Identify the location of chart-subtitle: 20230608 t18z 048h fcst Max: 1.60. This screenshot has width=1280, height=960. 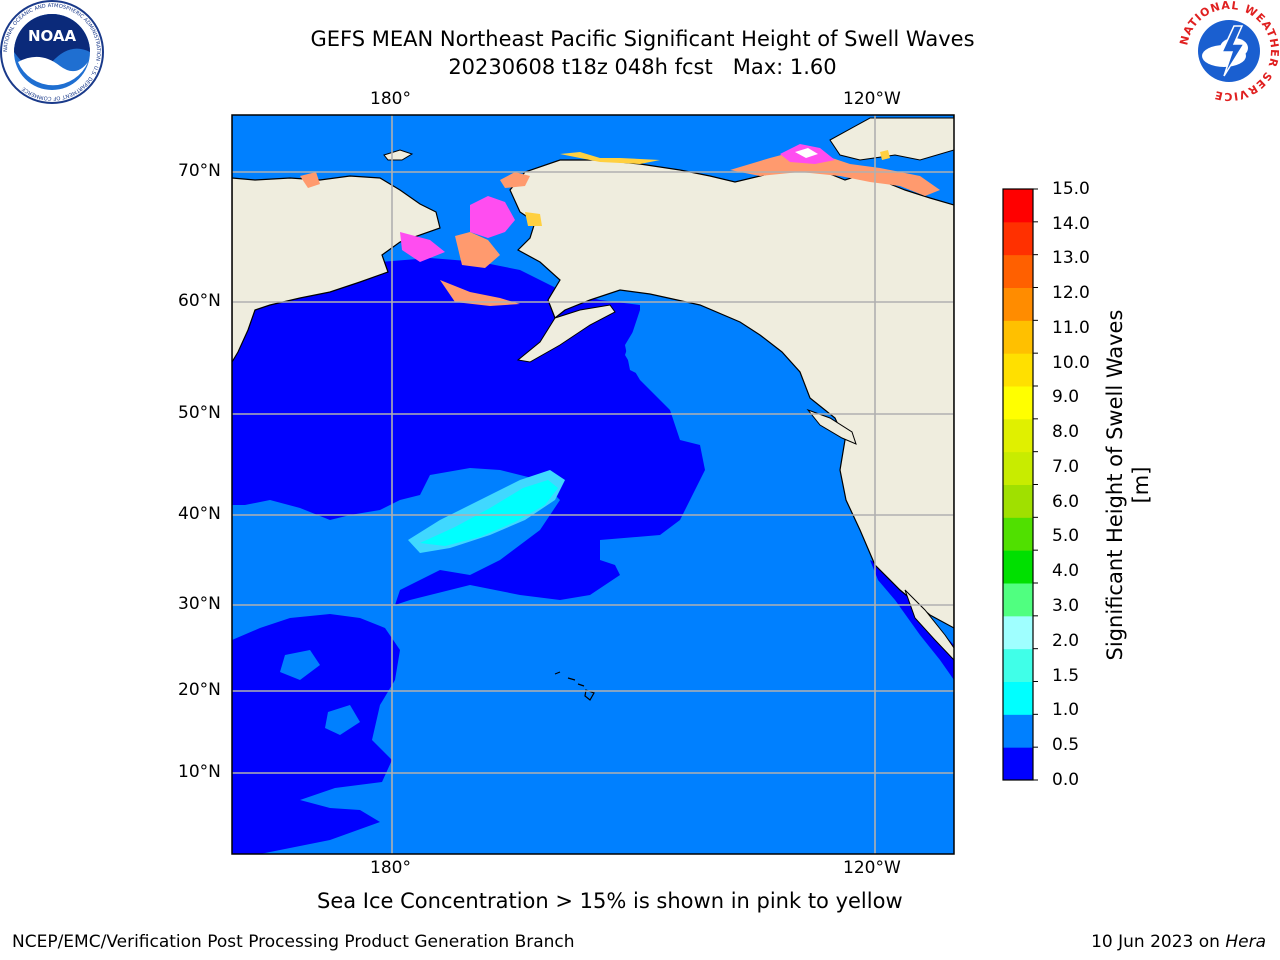
(642, 67).